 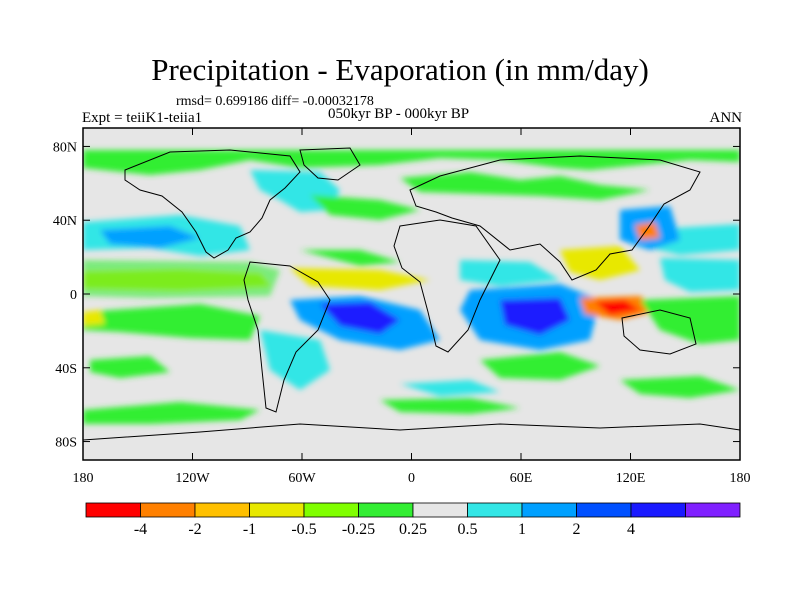 What do you see at coordinates (411, 432) in the screenshot?
I see `coastline-antarctica` at bounding box center [411, 432].